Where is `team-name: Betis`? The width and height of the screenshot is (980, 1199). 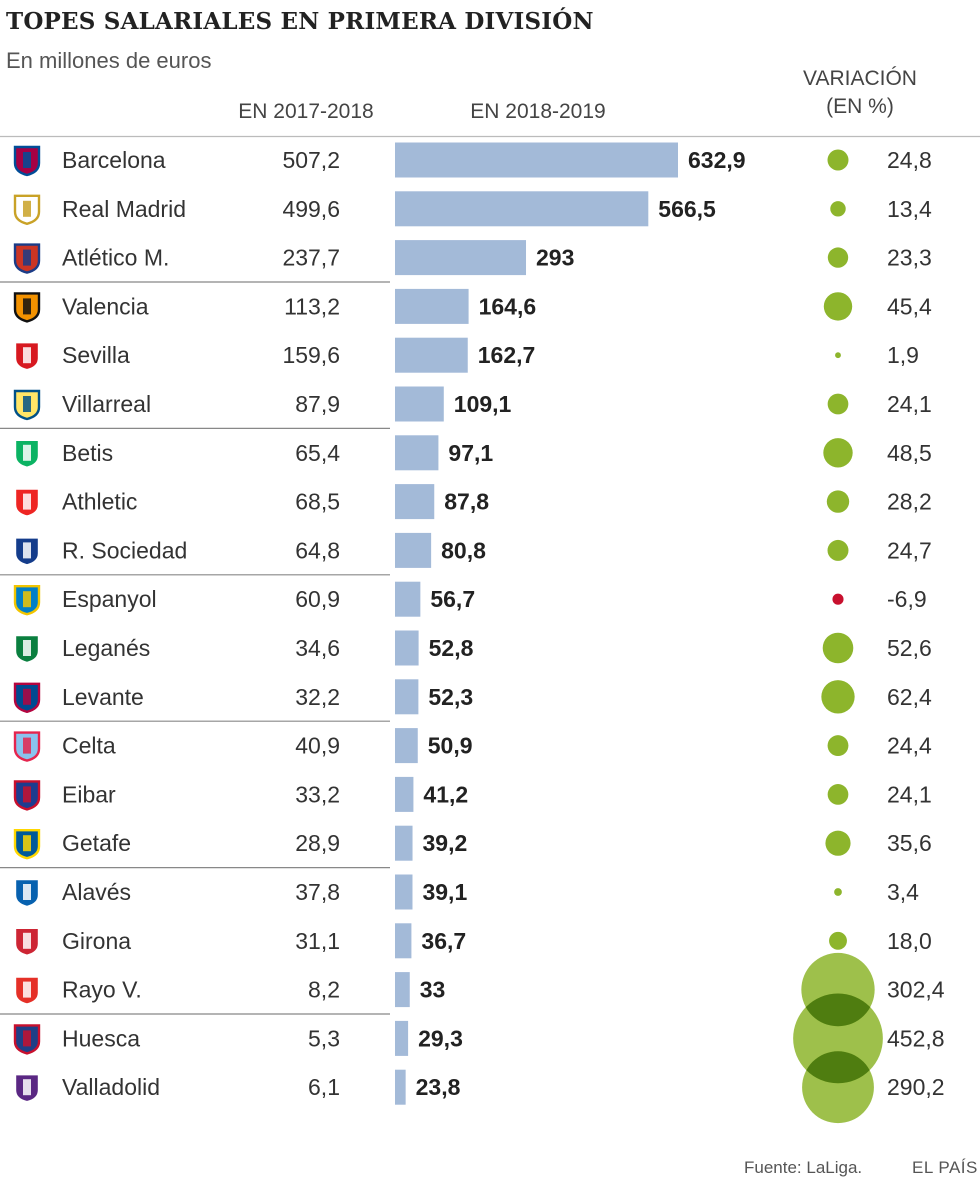
team-name: Betis is located at coordinates (87, 453).